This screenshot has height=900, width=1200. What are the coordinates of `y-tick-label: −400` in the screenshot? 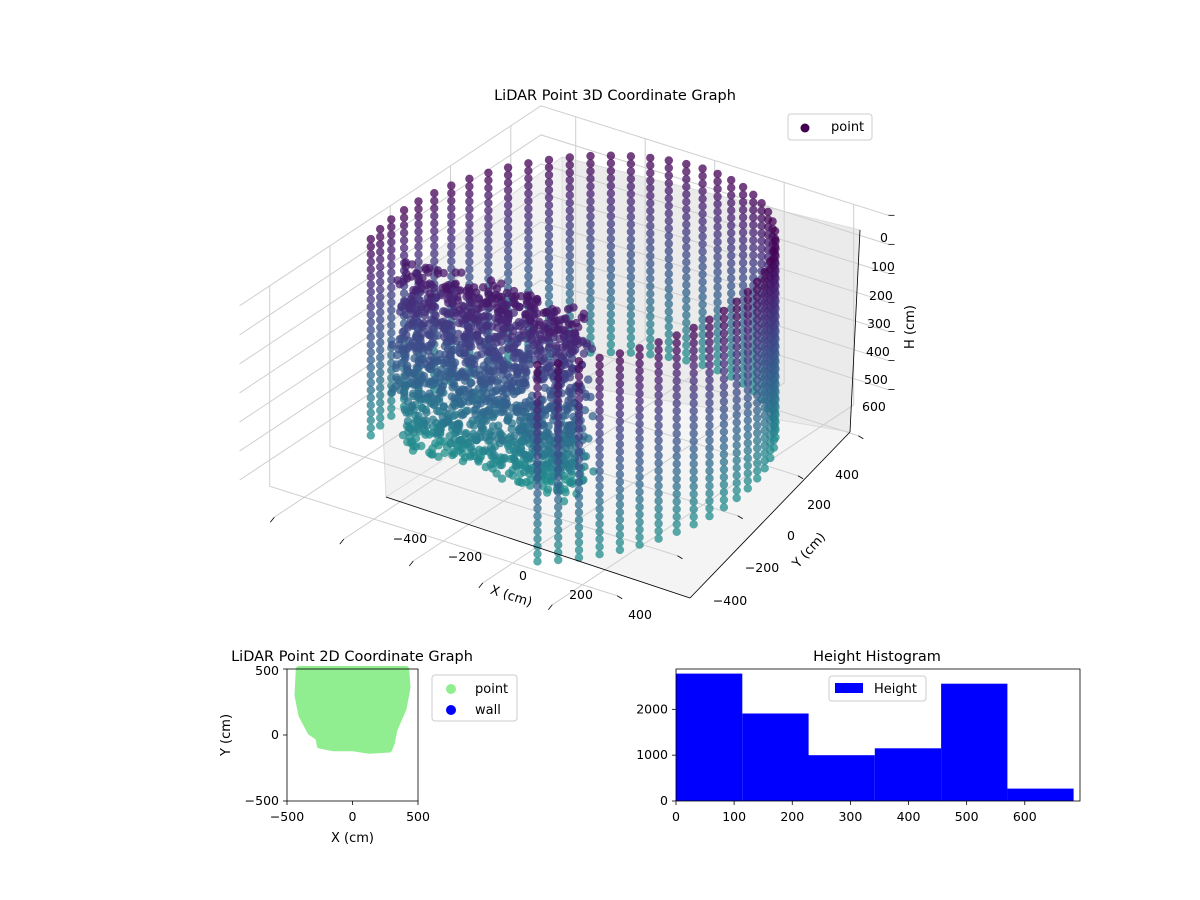 It's located at (730, 600).